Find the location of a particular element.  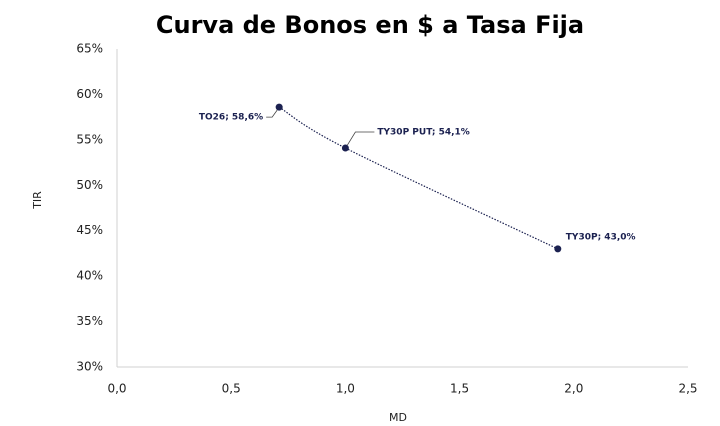

x-tick-label: 1,5 is located at coordinates (459, 389).